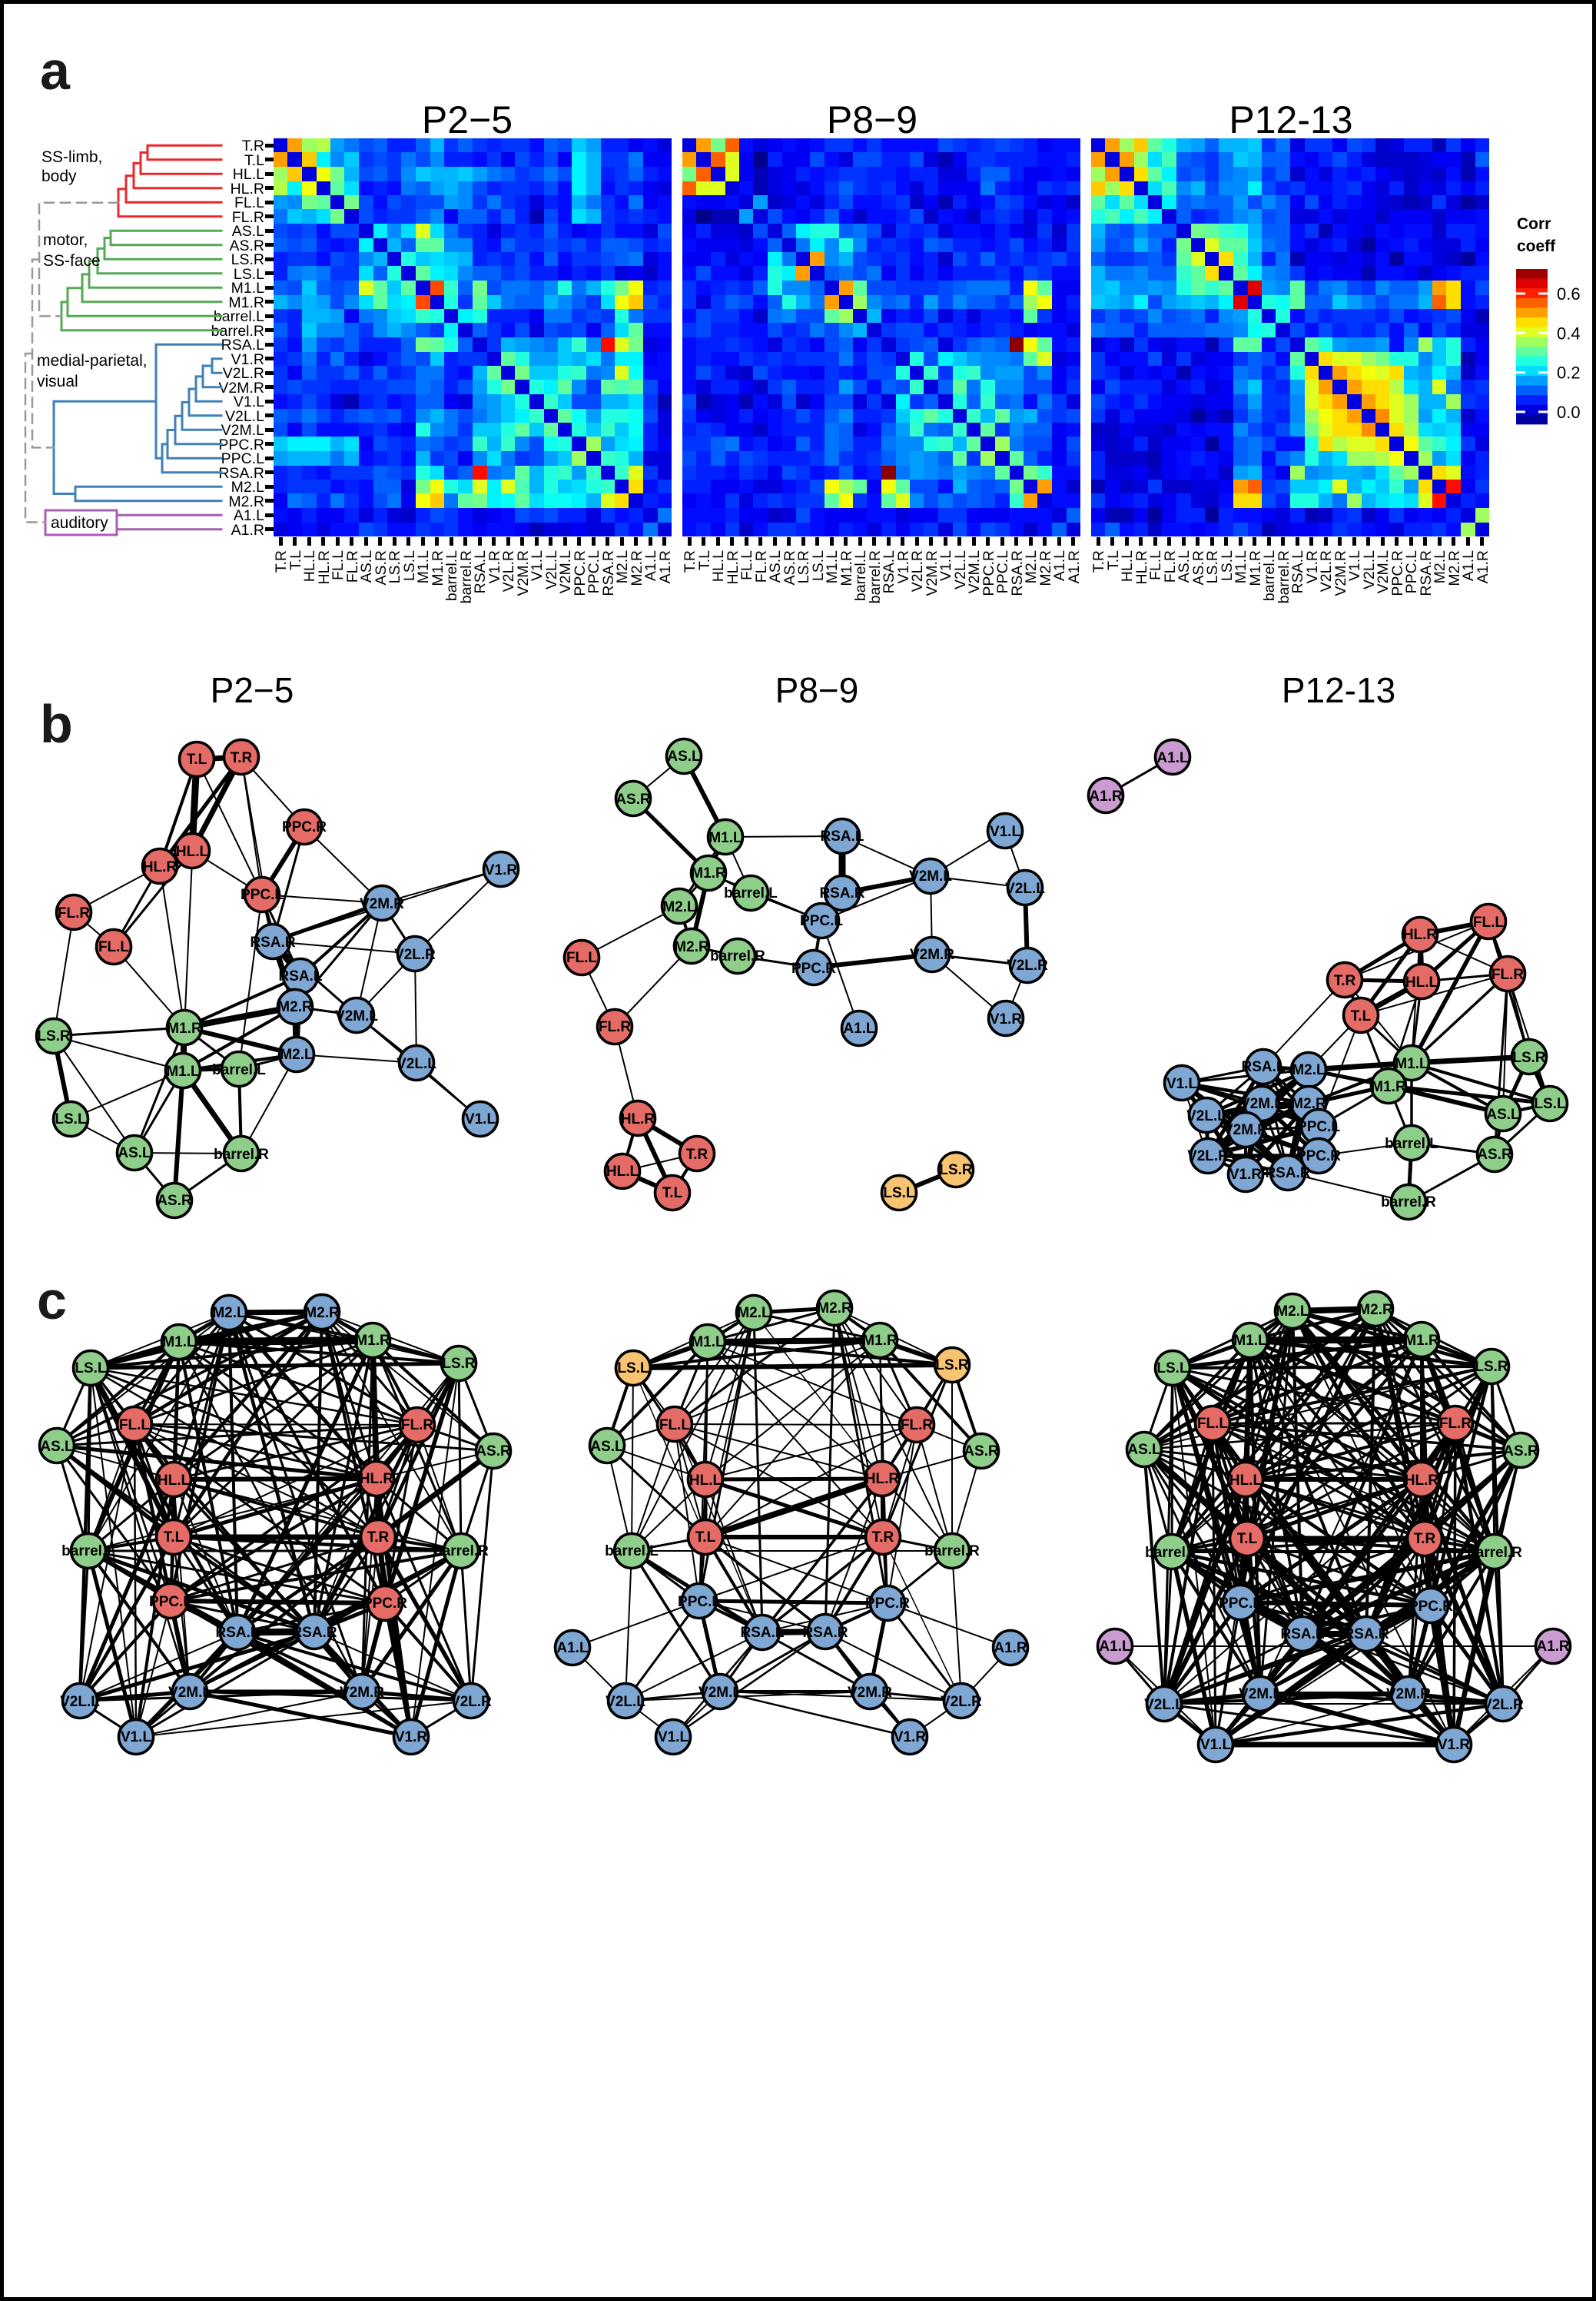 This screenshot has width=1596, height=2301. What do you see at coordinates (467, 120) in the screenshot?
I see `svg-text: P2−5` at bounding box center [467, 120].